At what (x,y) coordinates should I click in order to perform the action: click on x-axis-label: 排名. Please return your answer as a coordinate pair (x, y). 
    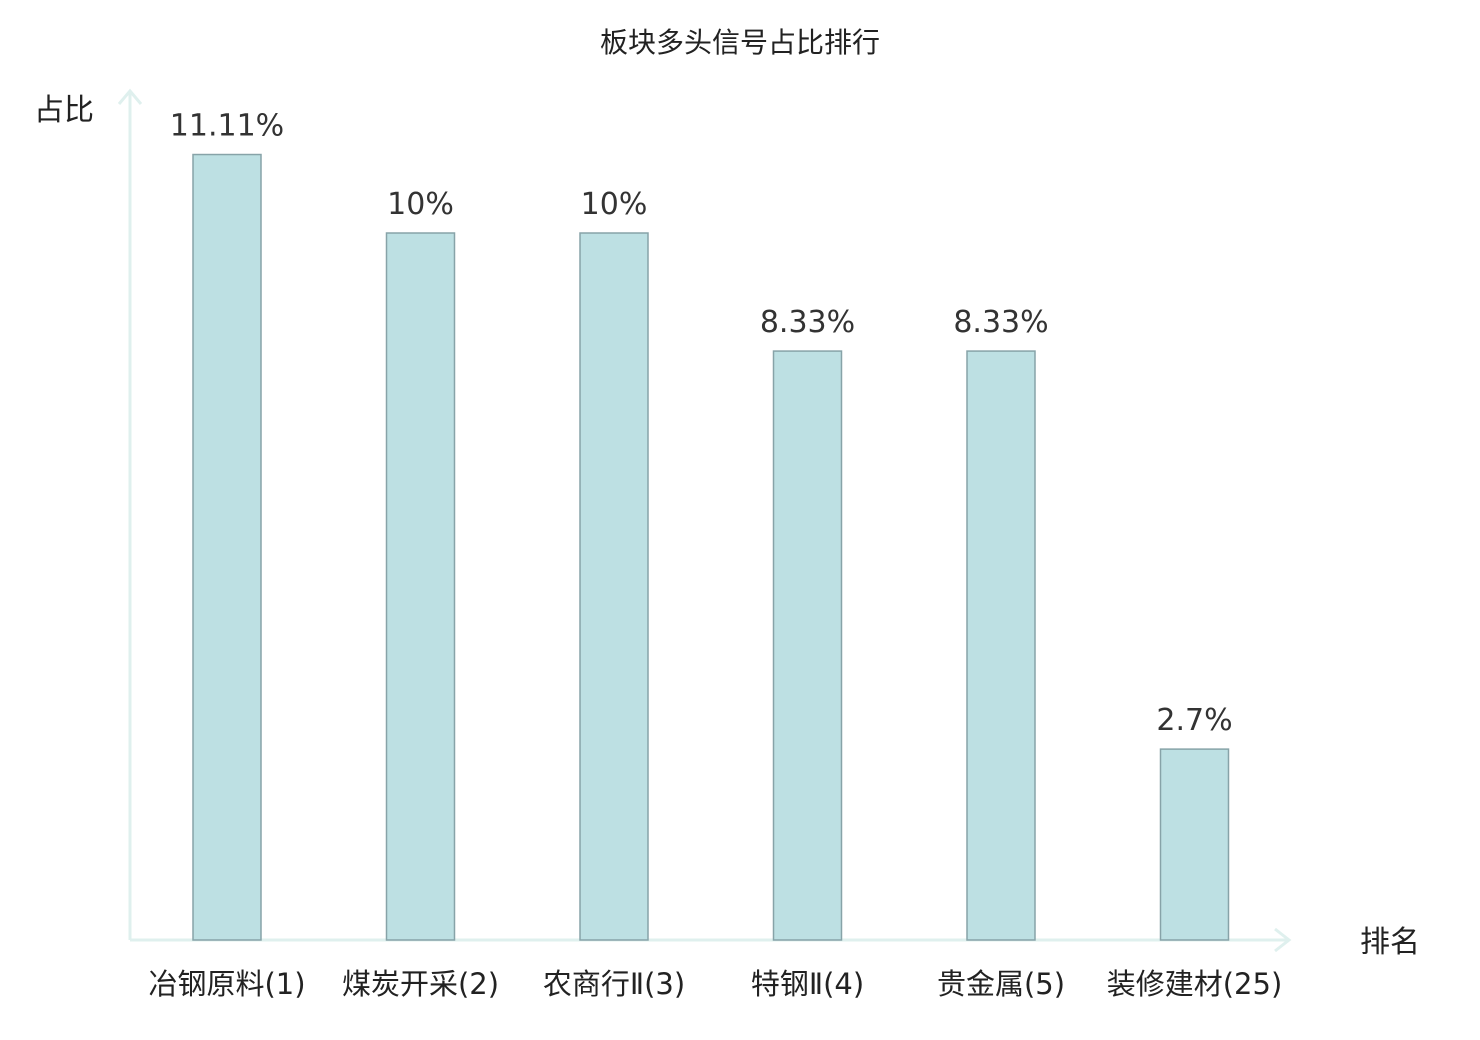
    Looking at the image, I should click on (1390, 942).